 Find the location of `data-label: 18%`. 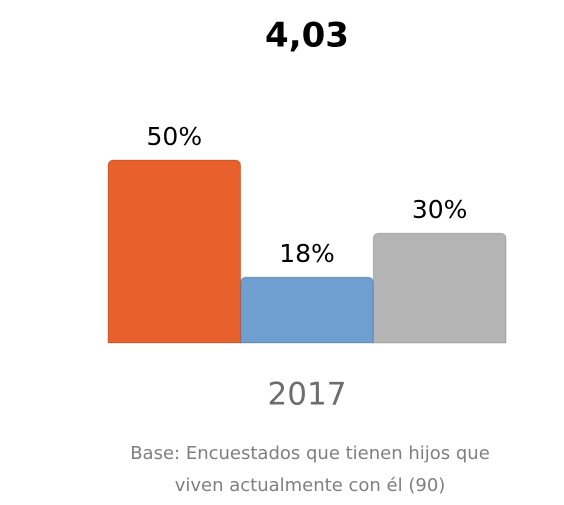

data-label: 18% is located at coordinates (307, 253).